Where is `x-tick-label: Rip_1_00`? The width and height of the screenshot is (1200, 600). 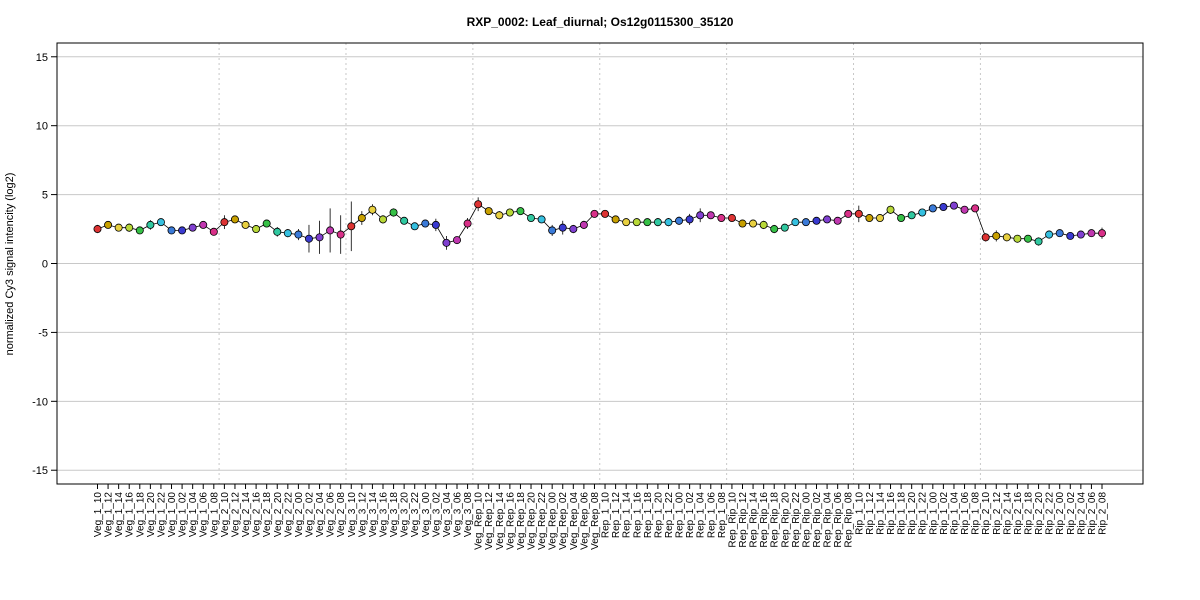 x-tick-label: Rip_1_00 is located at coordinates (933, 513).